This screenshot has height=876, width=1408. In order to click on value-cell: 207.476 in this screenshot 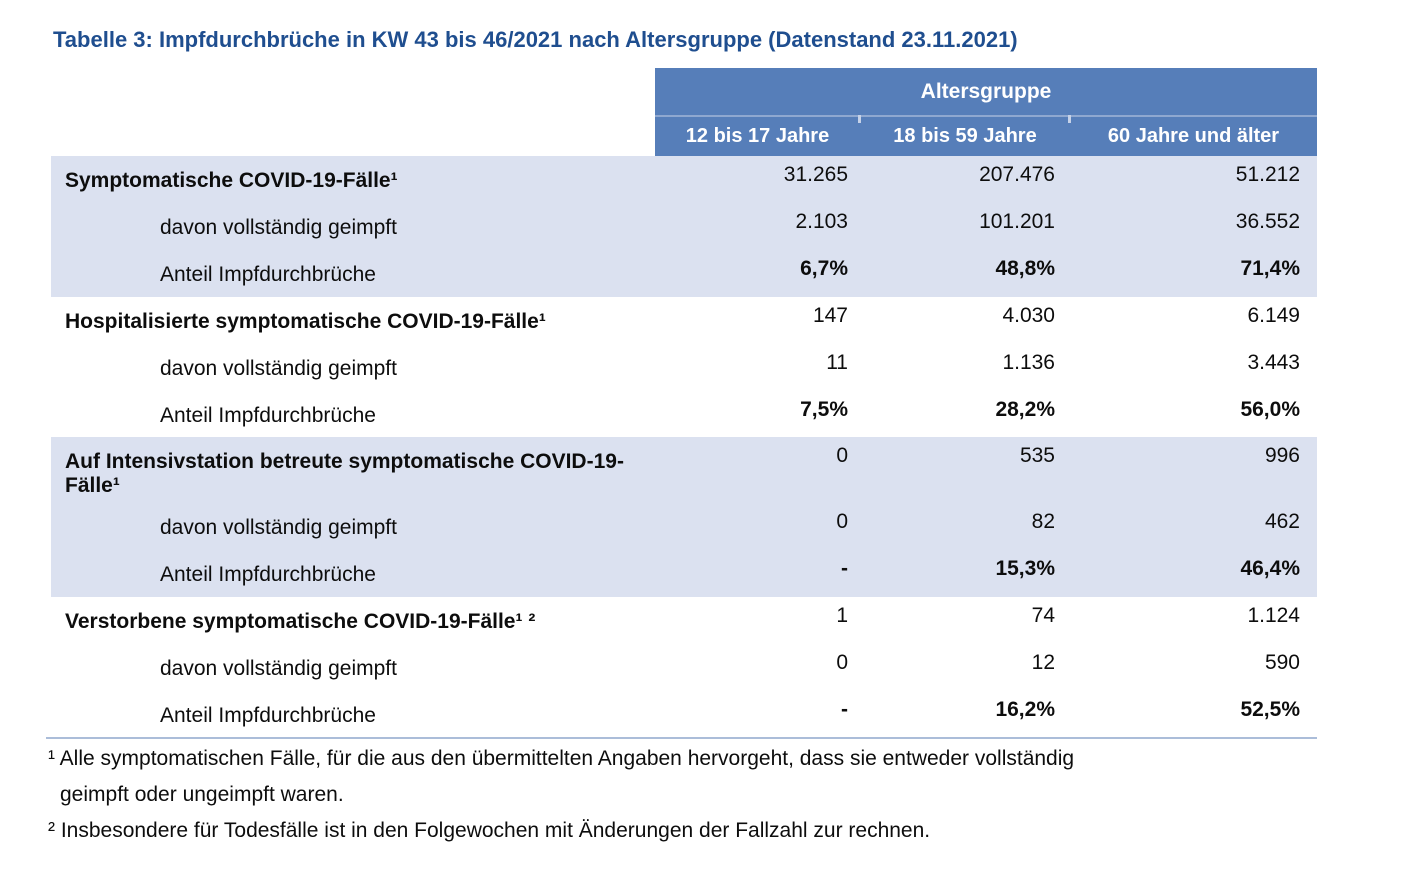, I will do `click(965, 179)`.